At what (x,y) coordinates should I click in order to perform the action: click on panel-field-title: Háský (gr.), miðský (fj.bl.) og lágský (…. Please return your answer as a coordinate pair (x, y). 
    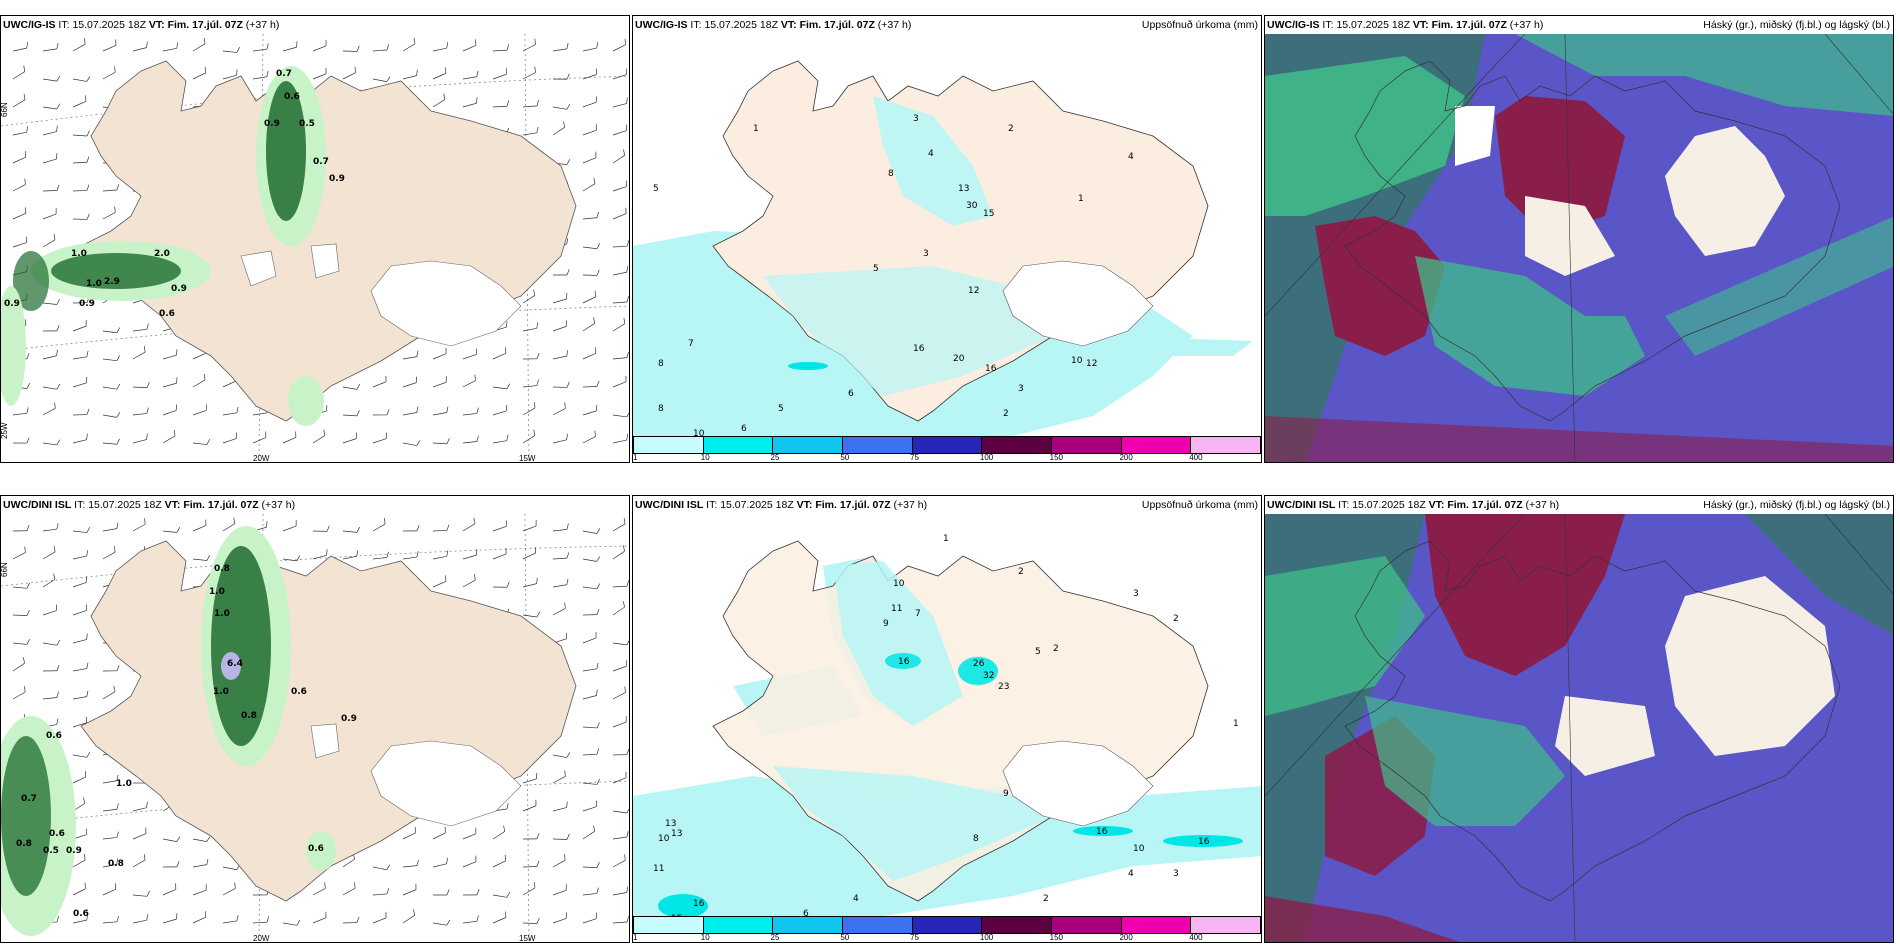
    Looking at the image, I should click on (1796, 25).